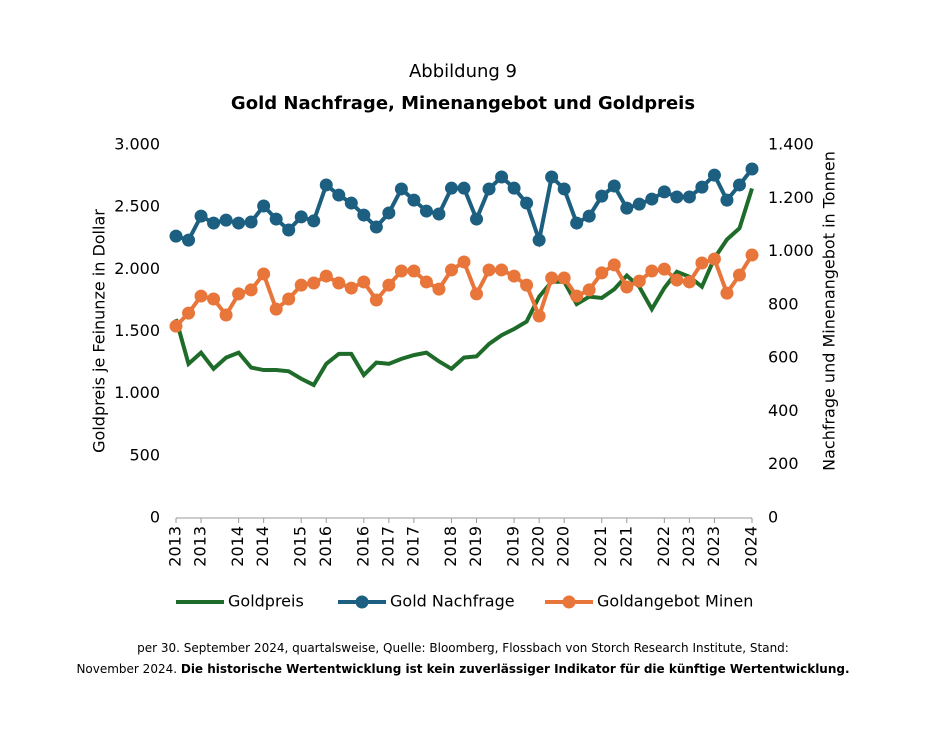  Describe the element at coordinates (829, 311) in the screenshot. I see `y2-axis-title: Nachfrage und Minenangebot in Tonnen` at that location.